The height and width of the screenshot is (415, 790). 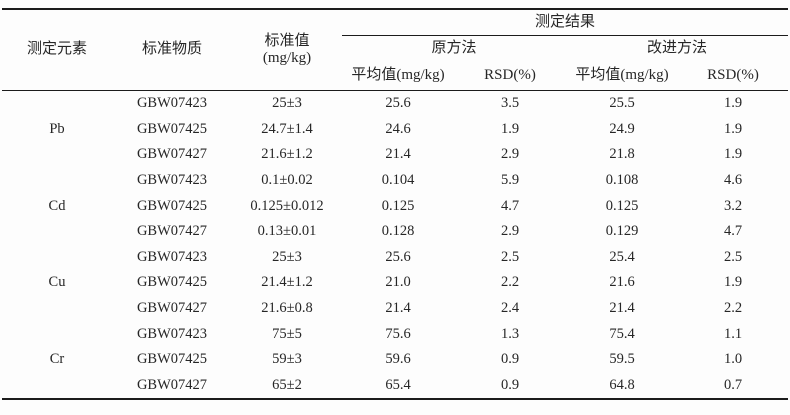 I want to click on header-mean-improved: 平均值(mg/kg), so click(x=622, y=76).